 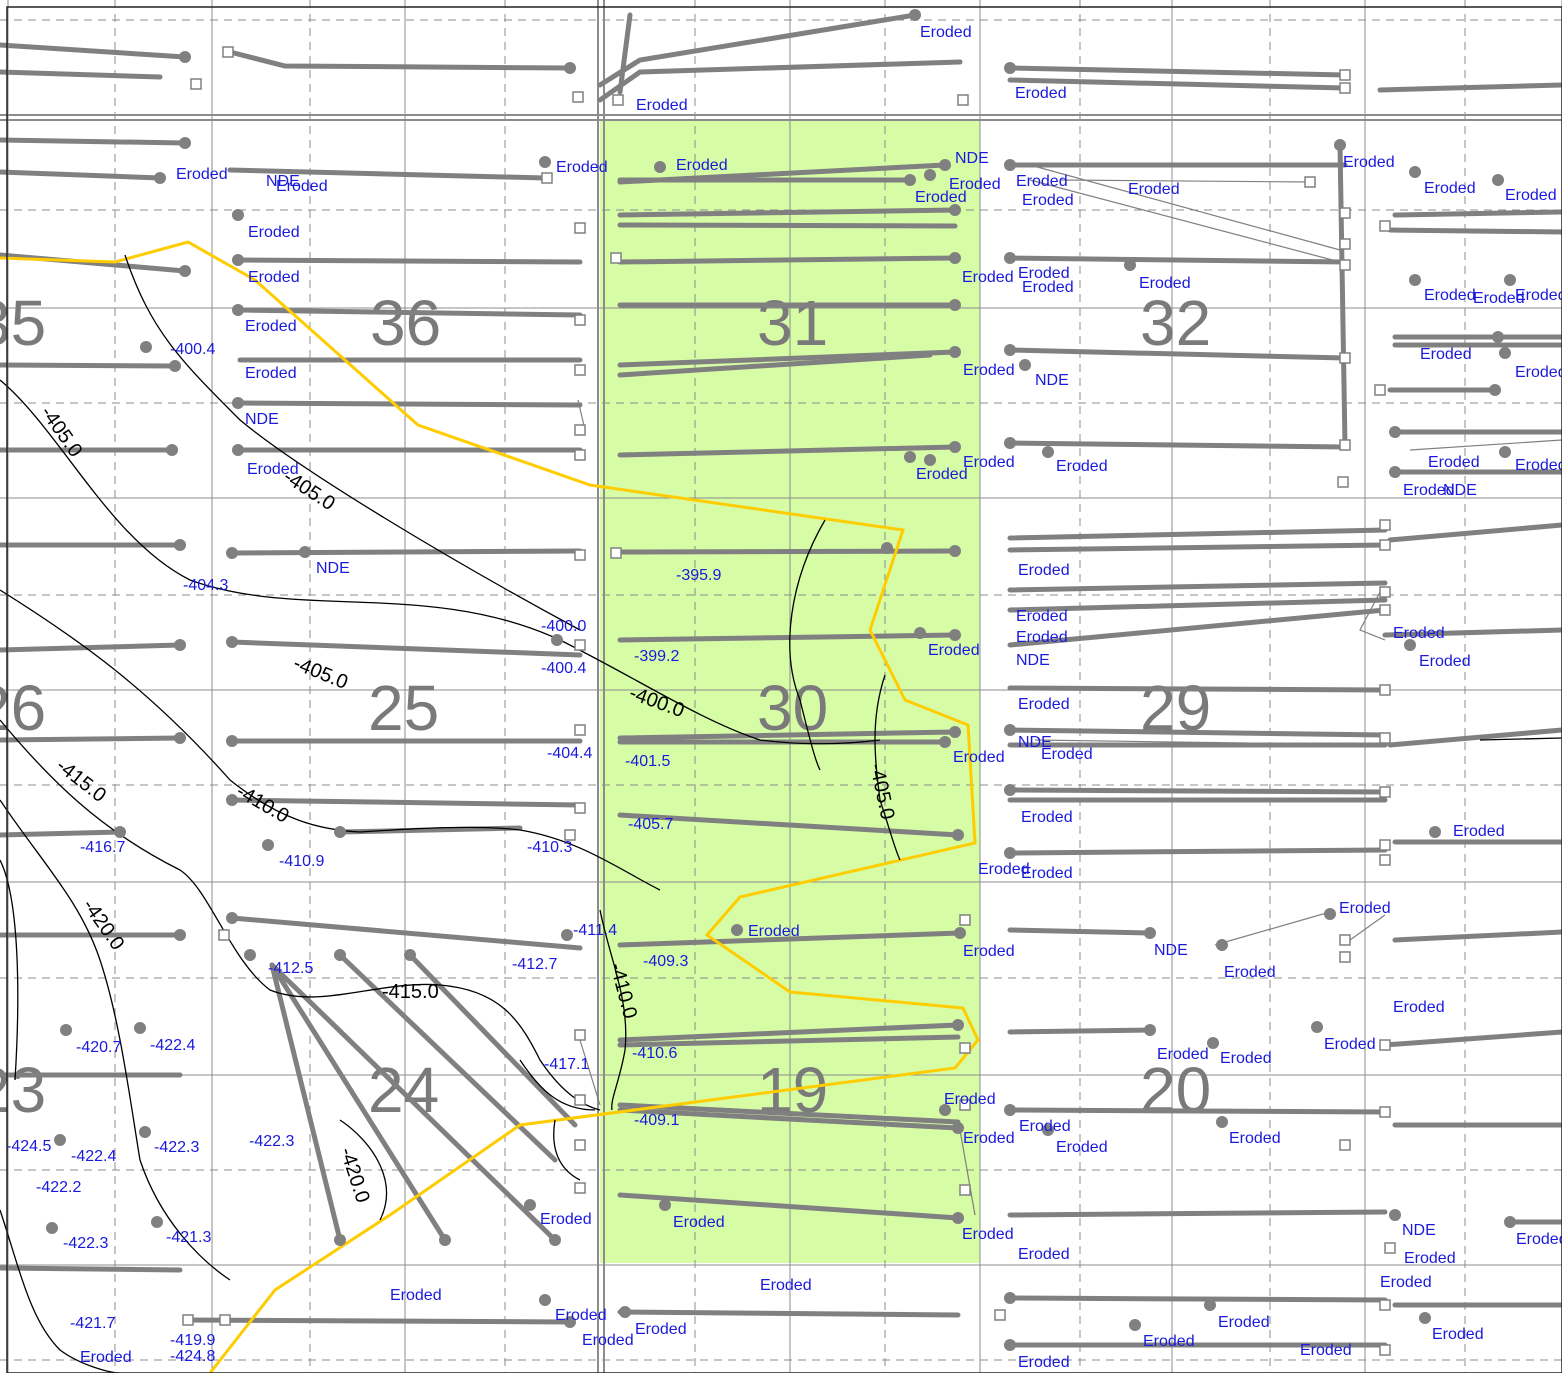 I want to click on contour-label: -405.0, so click(x=320, y=673).